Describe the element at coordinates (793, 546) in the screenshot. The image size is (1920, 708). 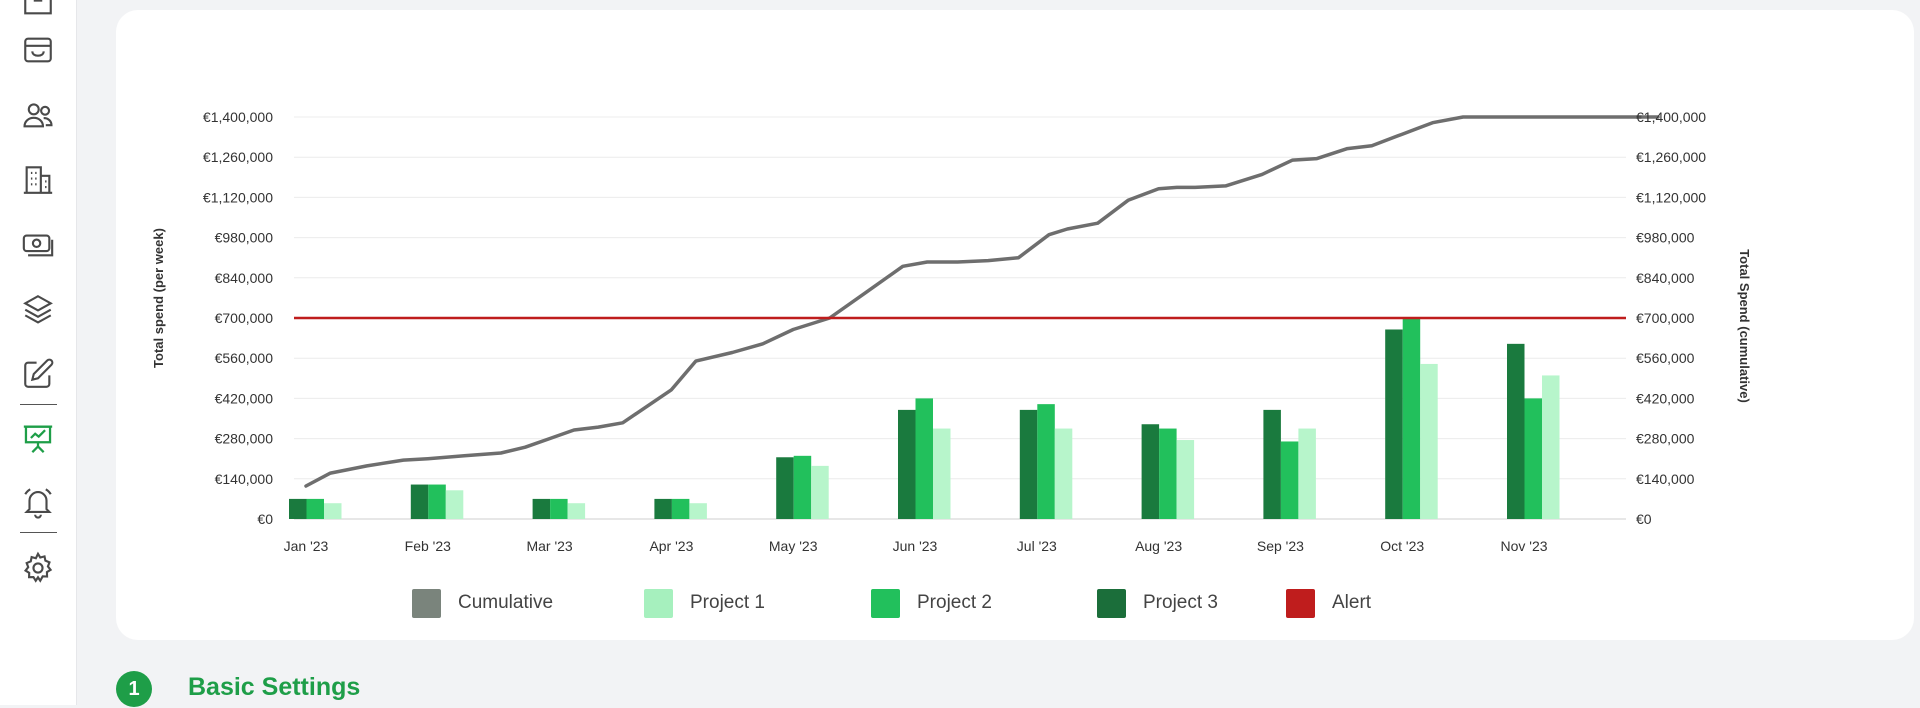
I see `x-tick-label: May '23` at that location.